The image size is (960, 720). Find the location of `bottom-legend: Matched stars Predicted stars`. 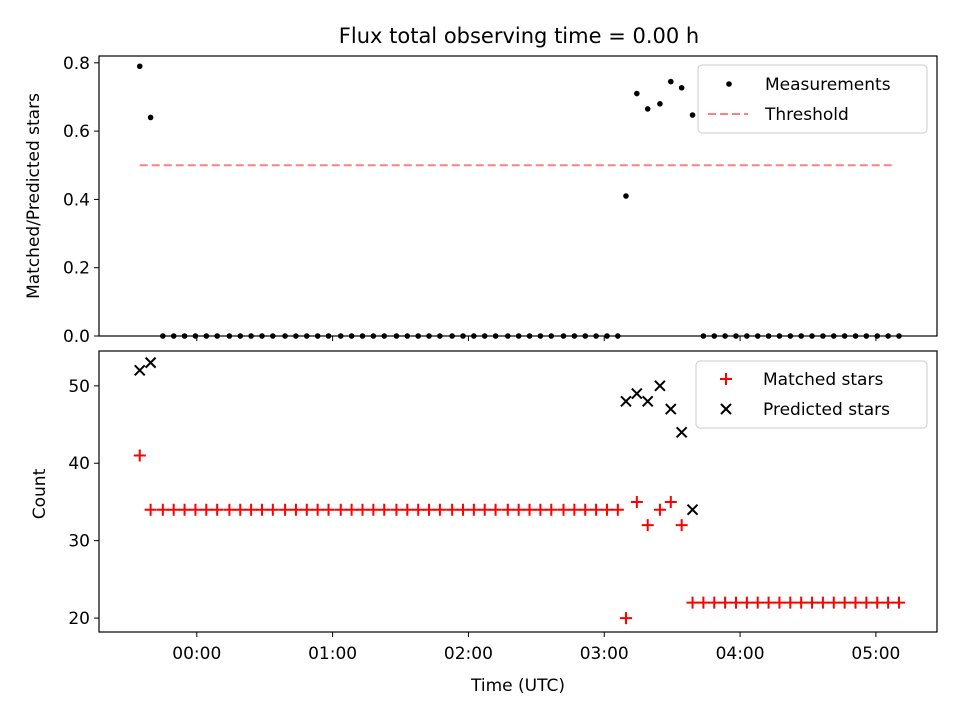

bottom-legend: Matched stars Predicted stars is located at coordinates (811, 394).